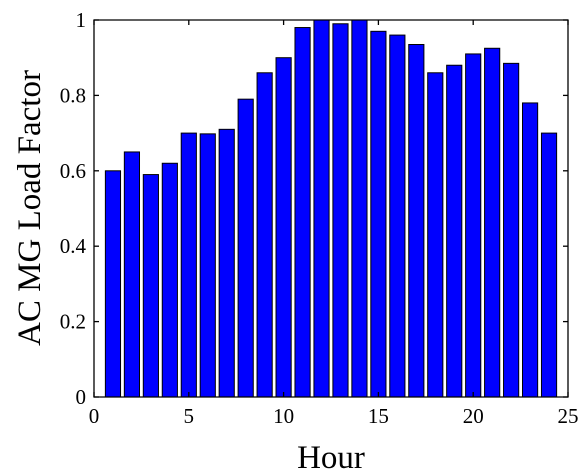 The height and width of the screenshot is (475, 580). I want to click on x-tick-label: 25, so click(568, 416).